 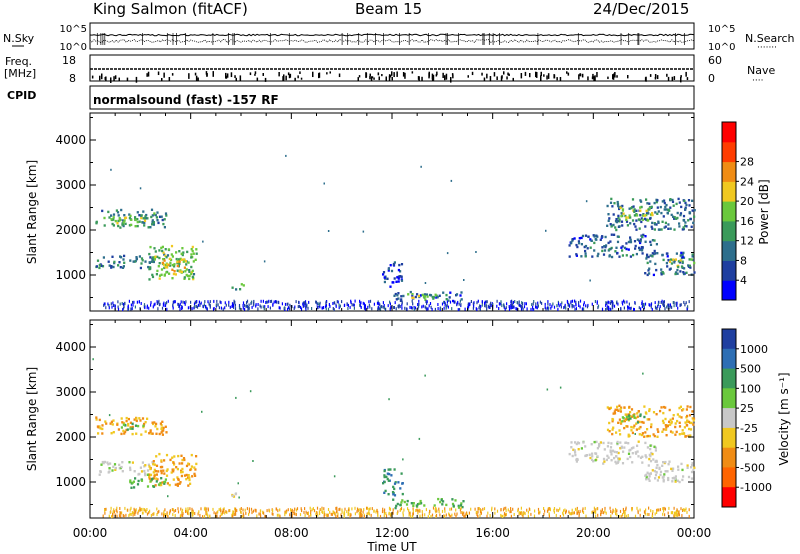 I want to click on colorbar-tick-label: 16, so click(x=747, y=221).